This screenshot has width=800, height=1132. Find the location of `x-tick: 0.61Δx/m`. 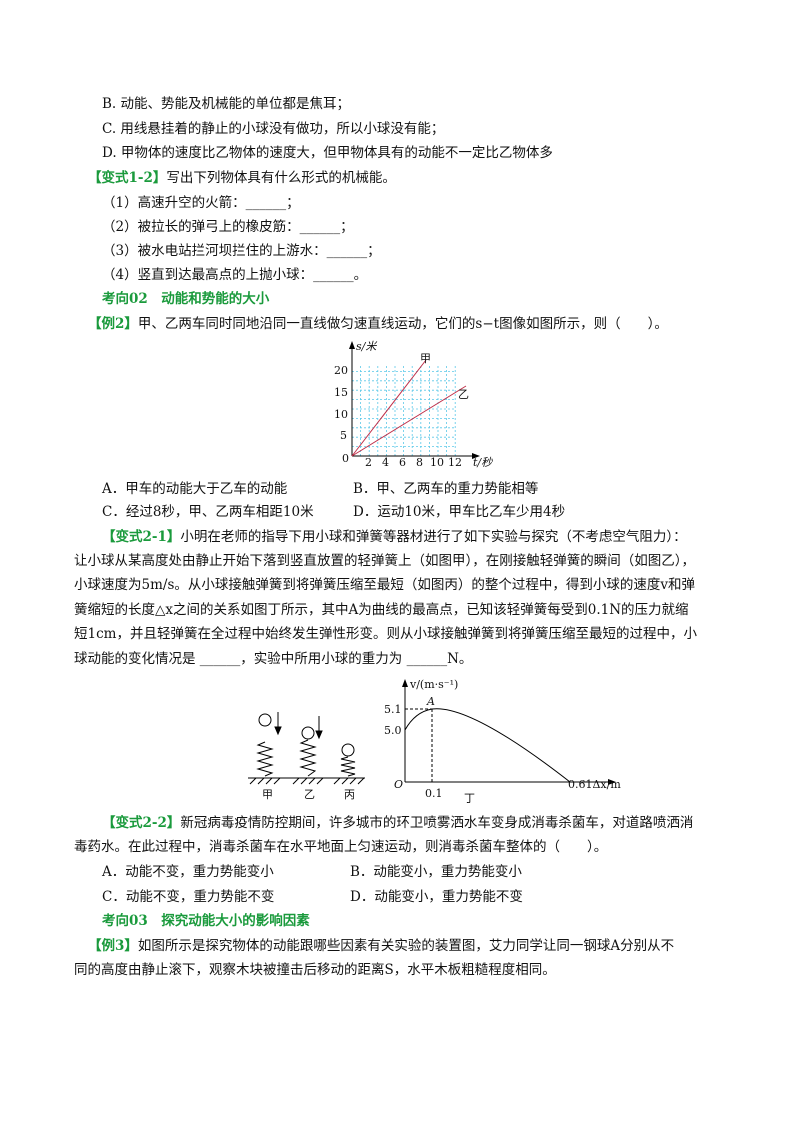

x-tick: 0.61Δx/m is located at coordinates (594, 784).